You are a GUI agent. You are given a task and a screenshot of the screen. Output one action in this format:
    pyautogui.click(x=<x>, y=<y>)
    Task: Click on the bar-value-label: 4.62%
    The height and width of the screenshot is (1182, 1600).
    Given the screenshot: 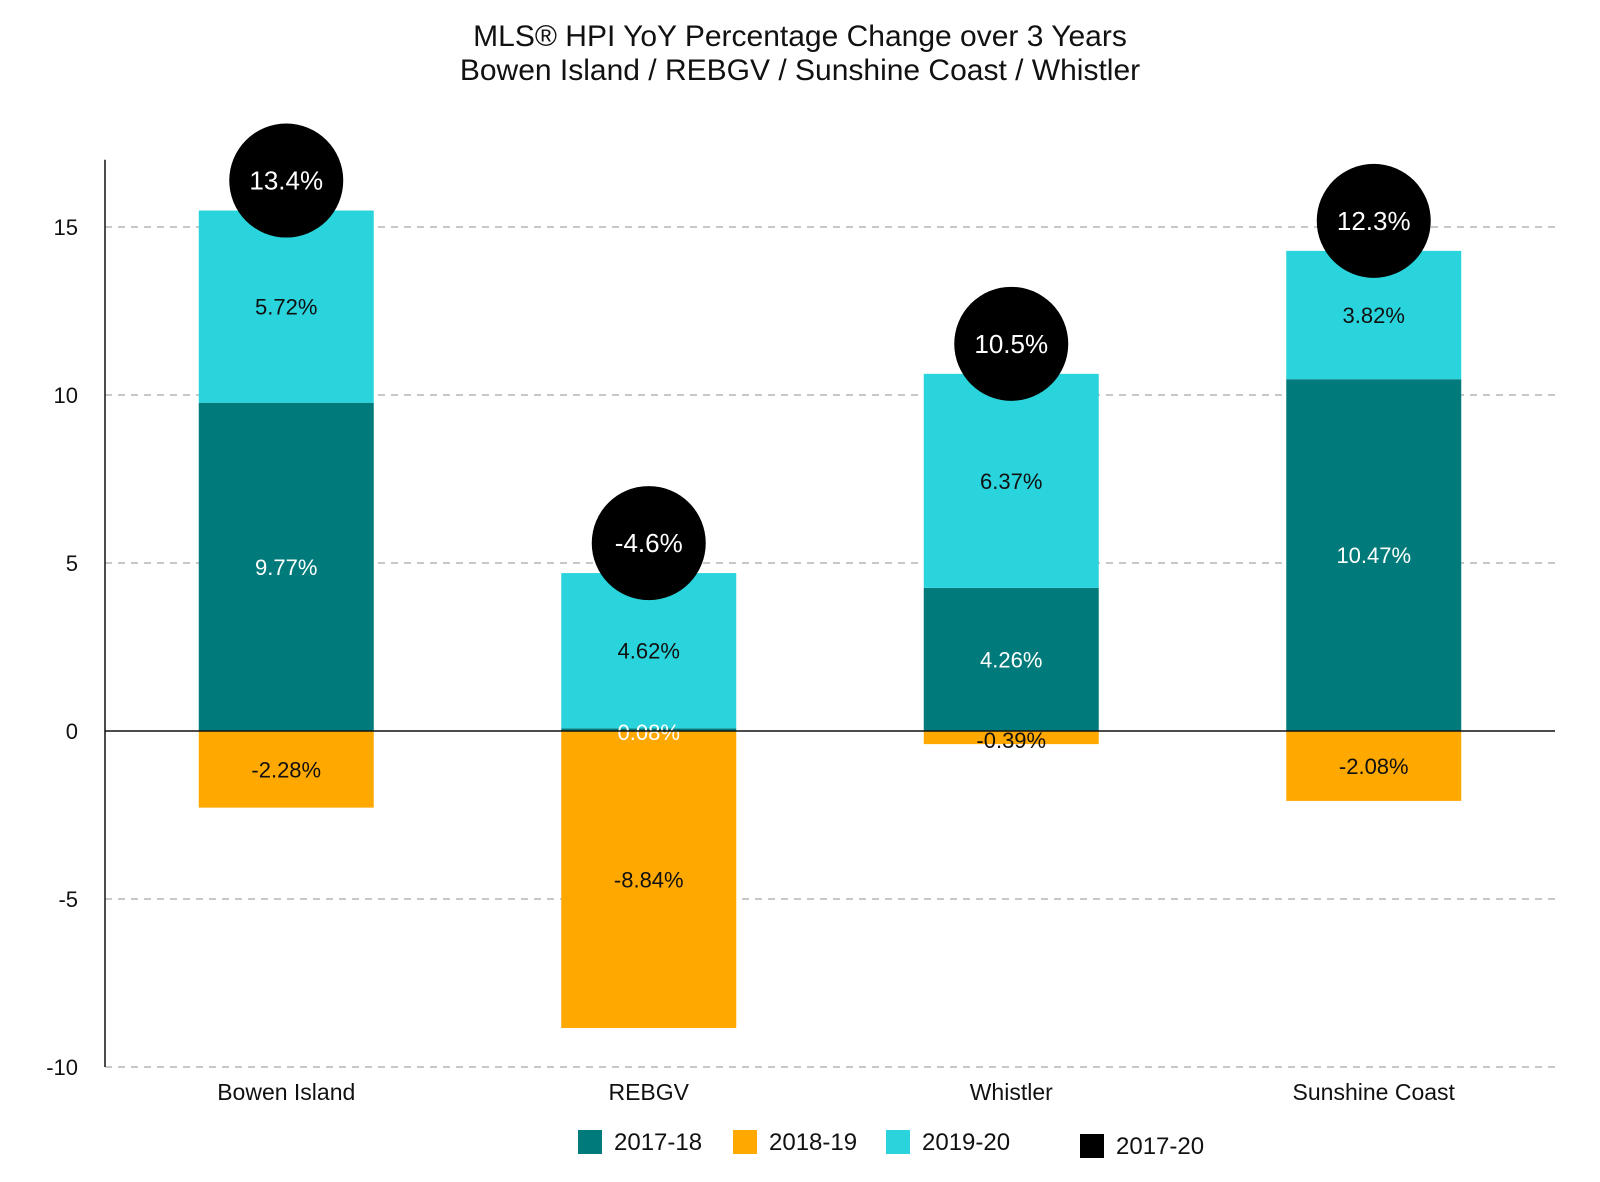 What is the action you would take?
    pyautogui.click(x=649, y=651)
    